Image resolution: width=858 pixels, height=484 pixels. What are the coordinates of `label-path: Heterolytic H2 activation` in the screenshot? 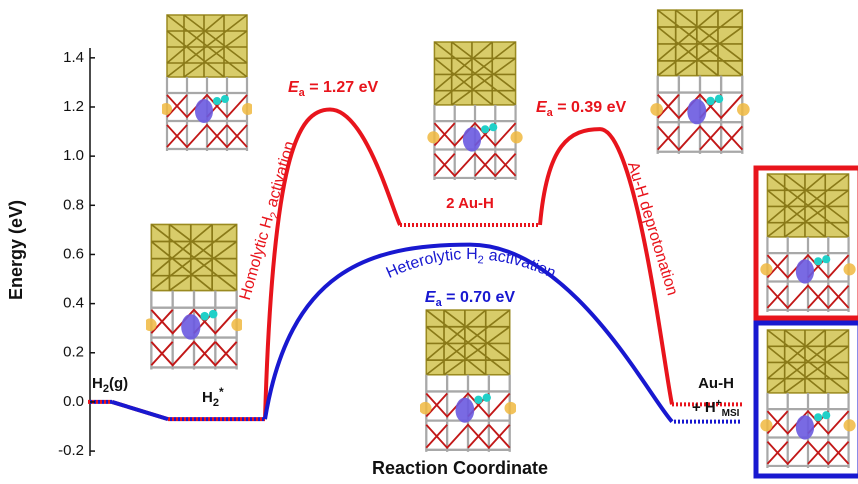 It's located at (471, 264).